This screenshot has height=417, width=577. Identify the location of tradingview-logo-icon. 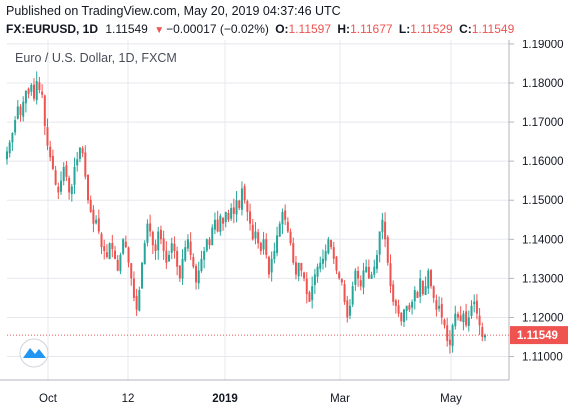
(34, 353).